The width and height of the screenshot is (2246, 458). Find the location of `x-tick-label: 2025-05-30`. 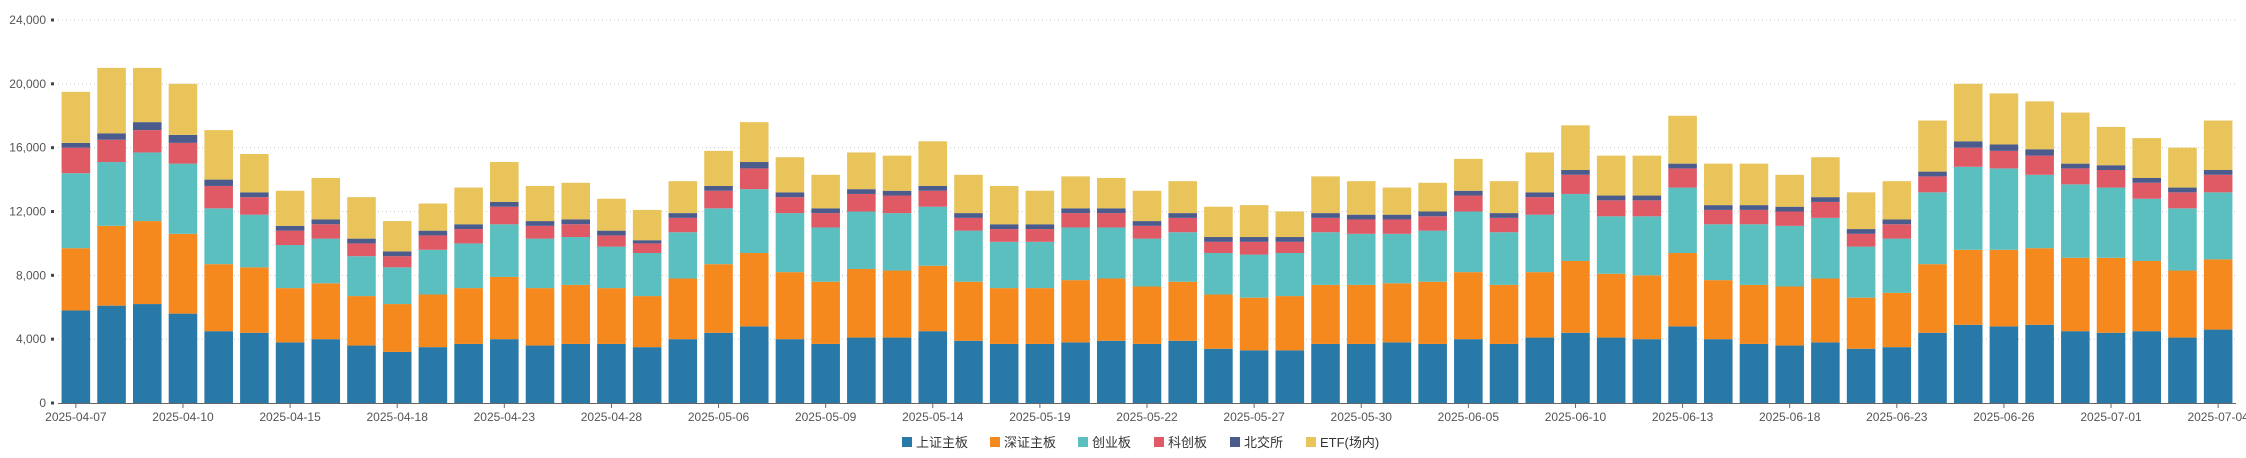

x-tick-label: 2025-05-30 is located at coordinates (1362, 417).